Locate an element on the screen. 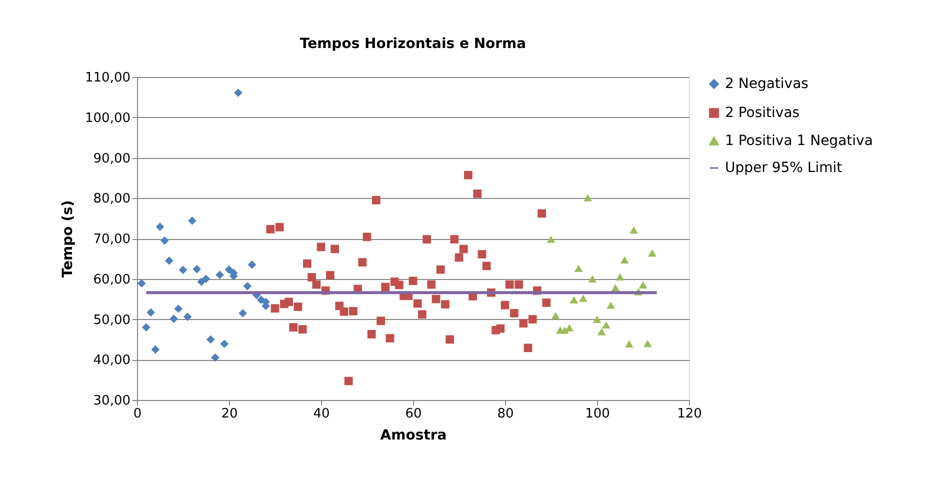 The height and width of the screenshot is (483, 944). legend-label: Upper 95% Limit is located at coordinates (784, 168).